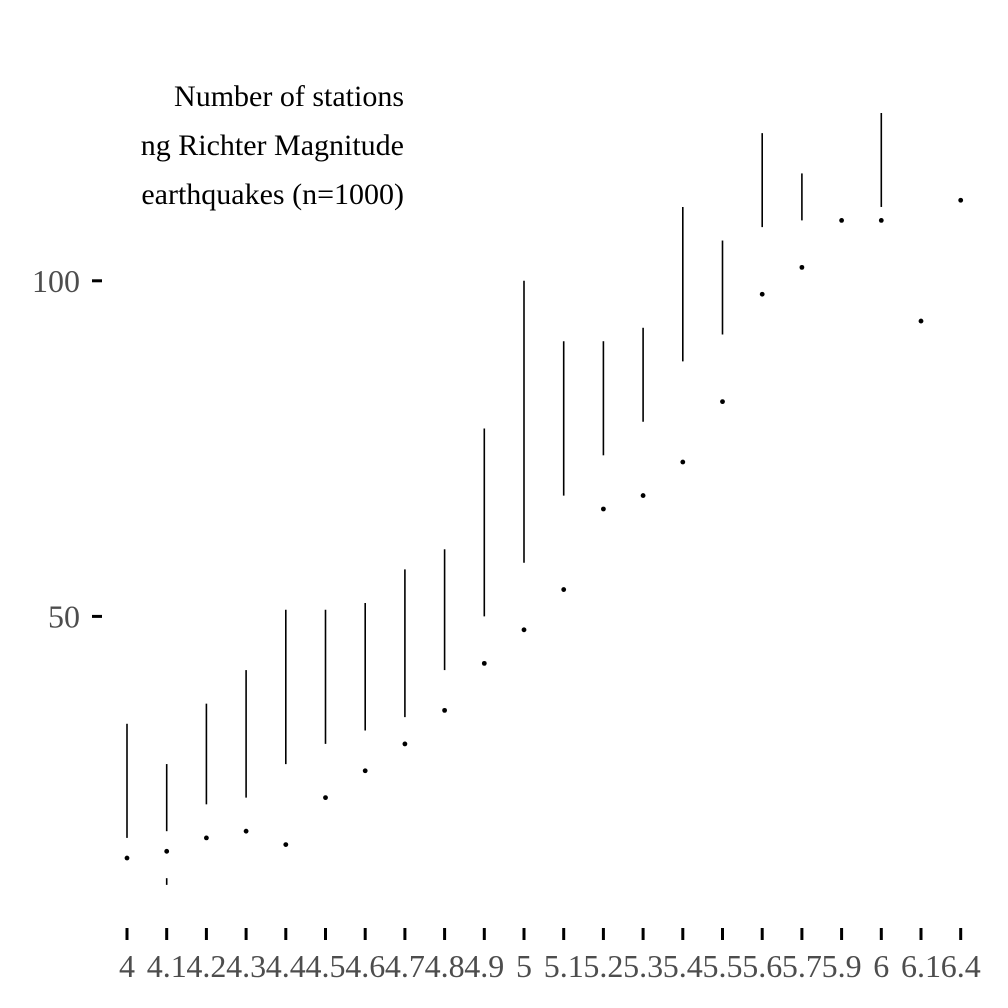  Describe the element at coordinates (564, 966) in the screenshot. I see `x-tick-label: 5.1` at that location.